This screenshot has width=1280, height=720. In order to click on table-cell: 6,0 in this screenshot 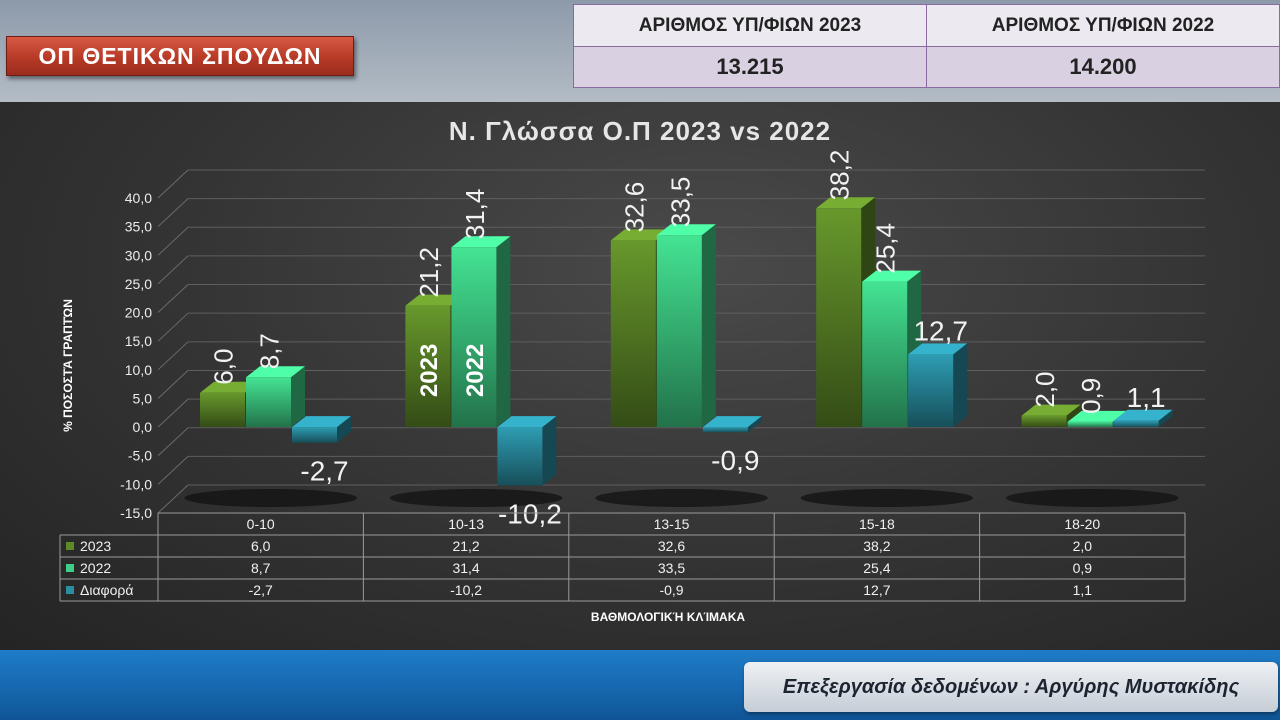, I will do `click(261, 546)`.